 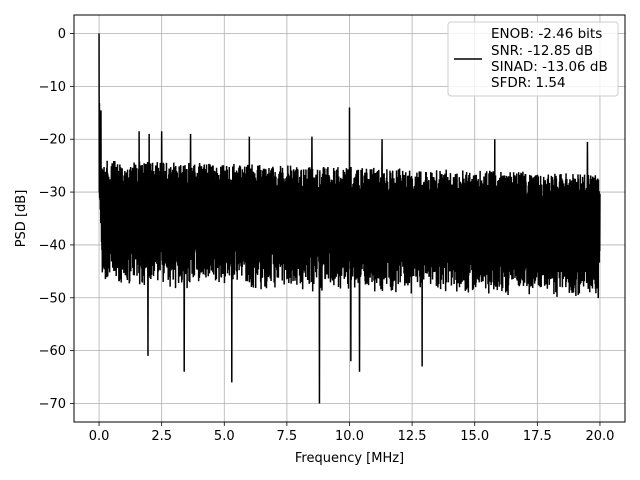 I want to click on x-tick-label: 2.5, so click(x=161, y=436).